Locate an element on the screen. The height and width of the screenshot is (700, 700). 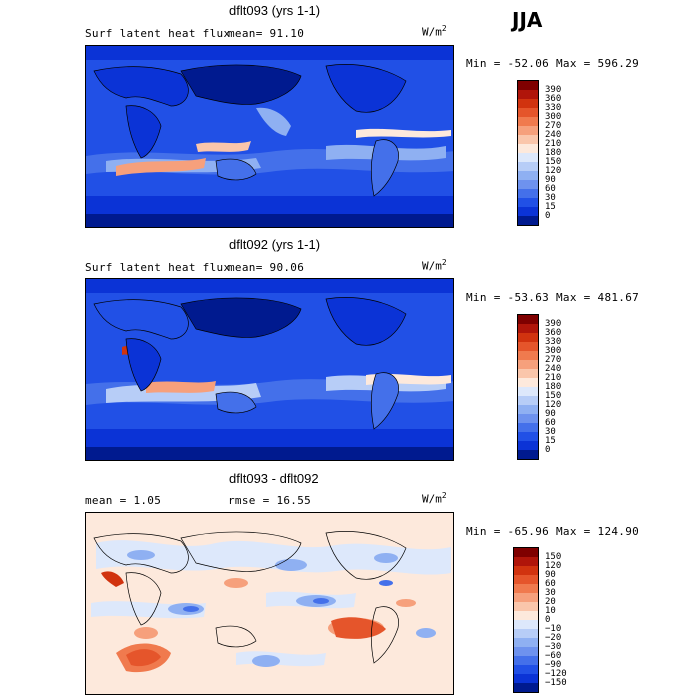
panel-2-field-label: Surf latent heat flux is located at coordinates (158, 267).